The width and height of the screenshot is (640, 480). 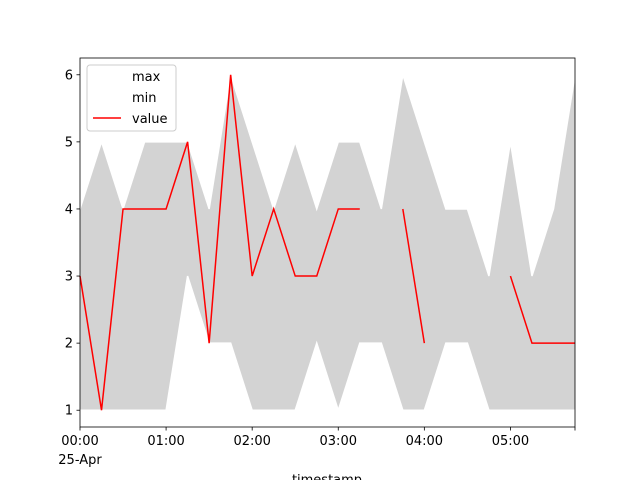 I want to click on legend-label: max, so click(x=146, y=77).